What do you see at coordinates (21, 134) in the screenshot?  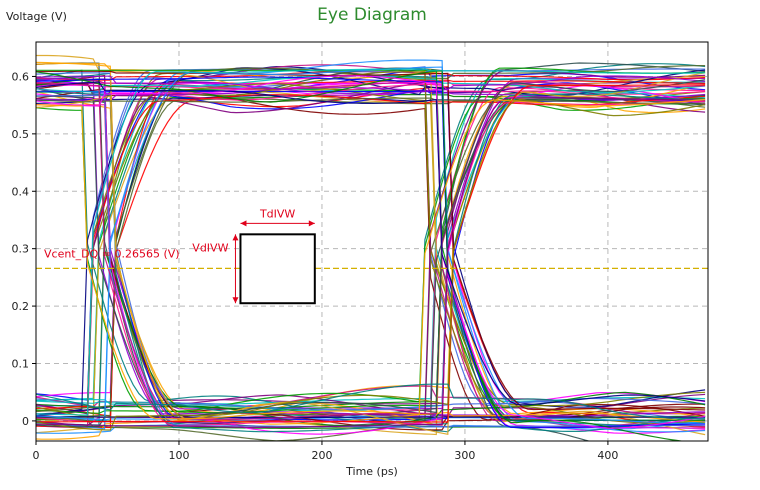 I see `y-tick-label: 0.5` at bounding box center [21, 134].